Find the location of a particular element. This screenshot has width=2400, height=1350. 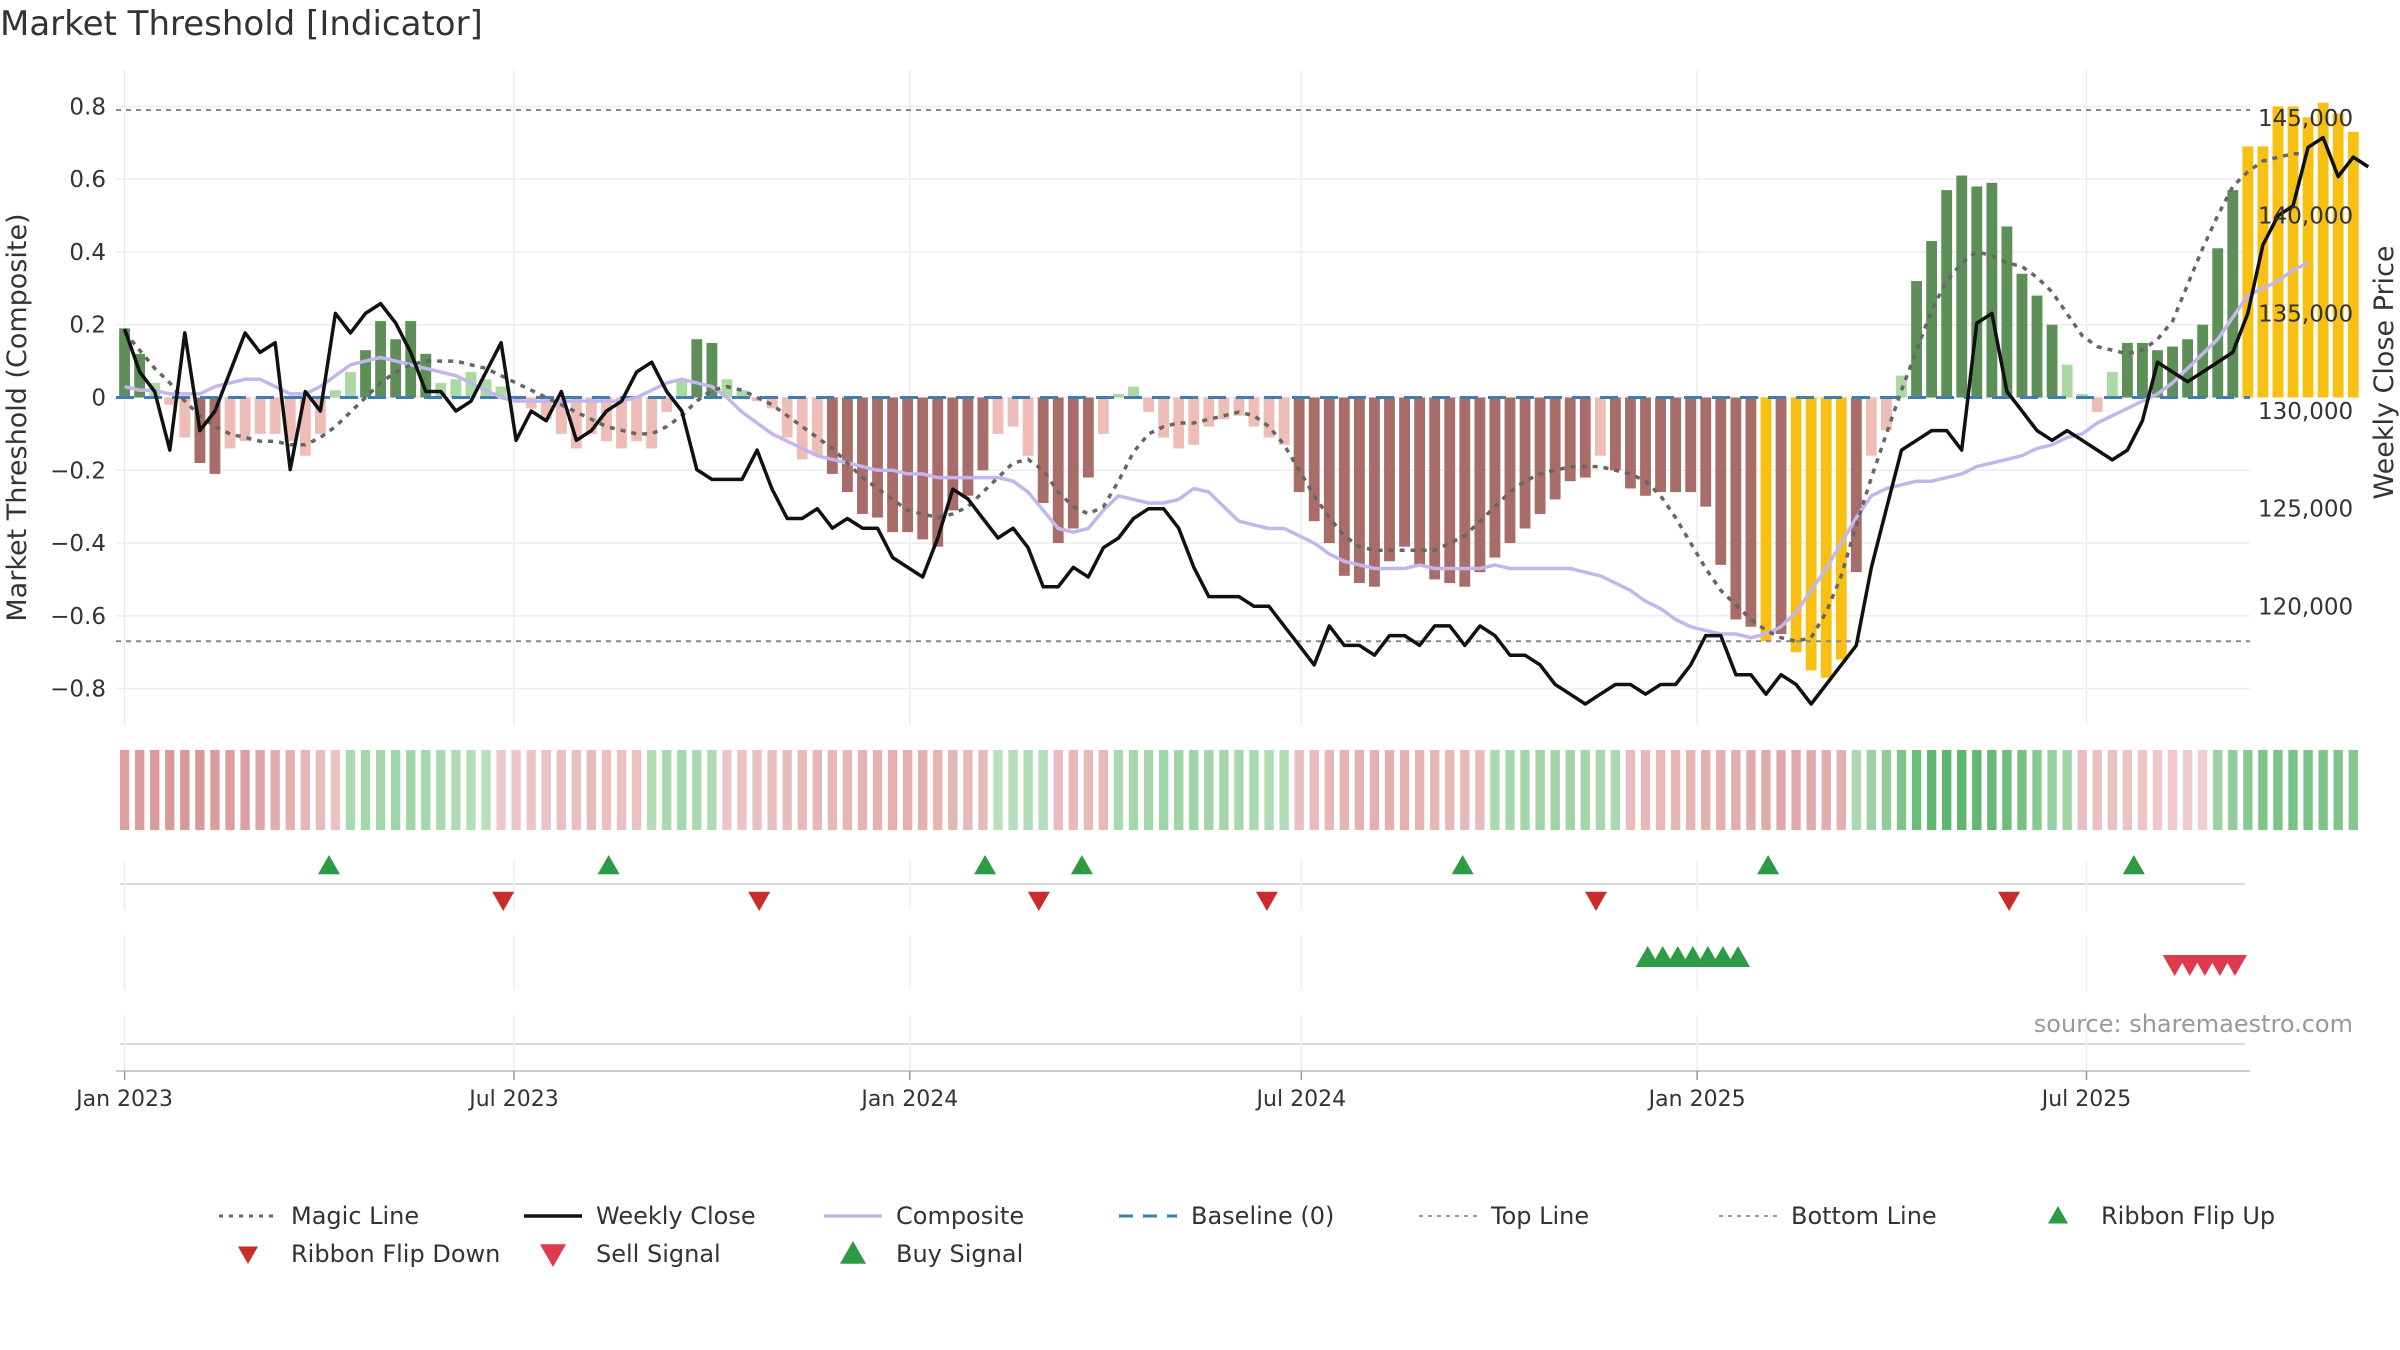

legend-label: Sell Signal is located at coordinates (658, 1254).